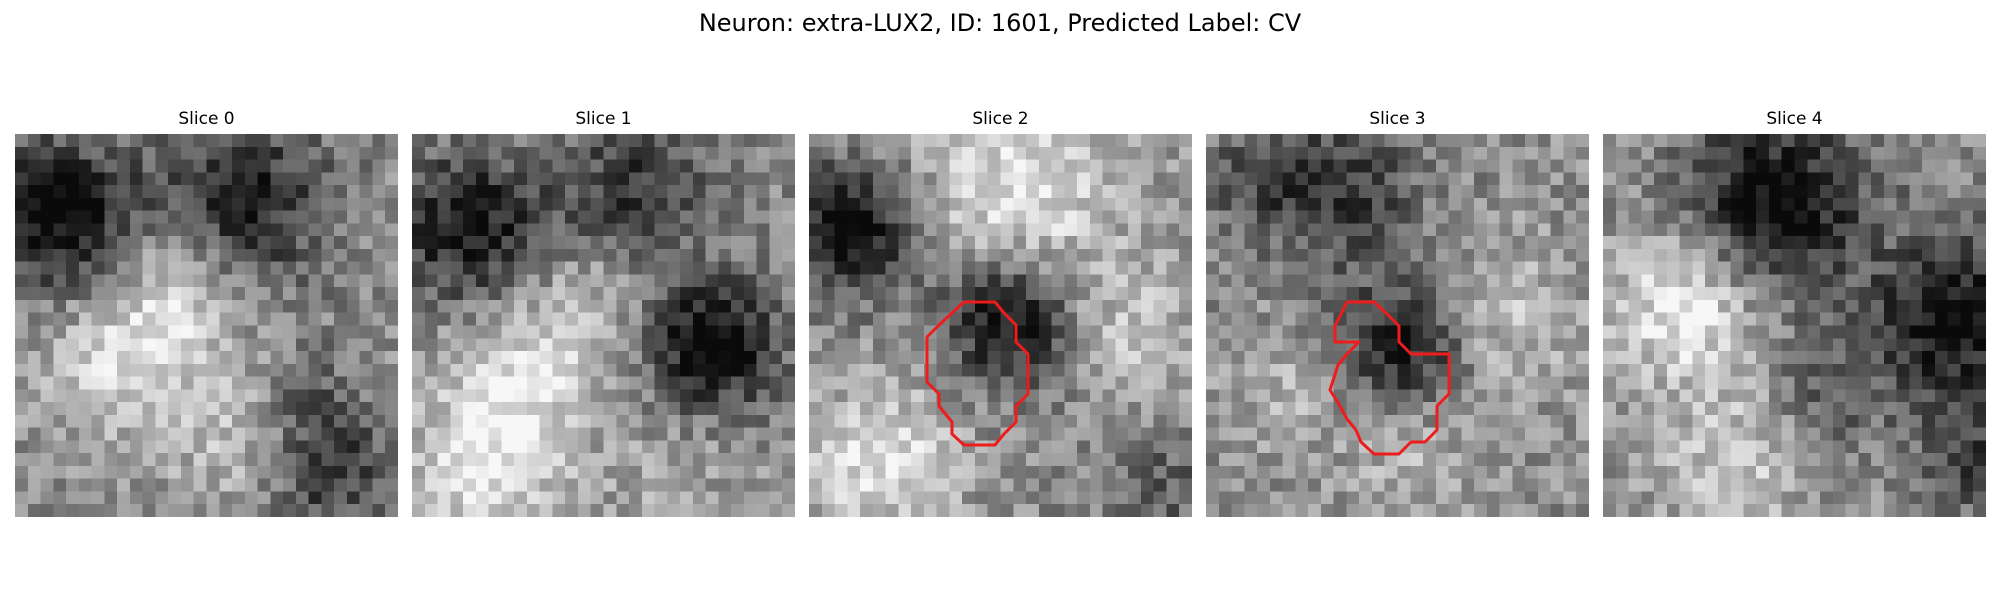  I want to click on slice-panel-3: Slice 3, so click(1397, 312).